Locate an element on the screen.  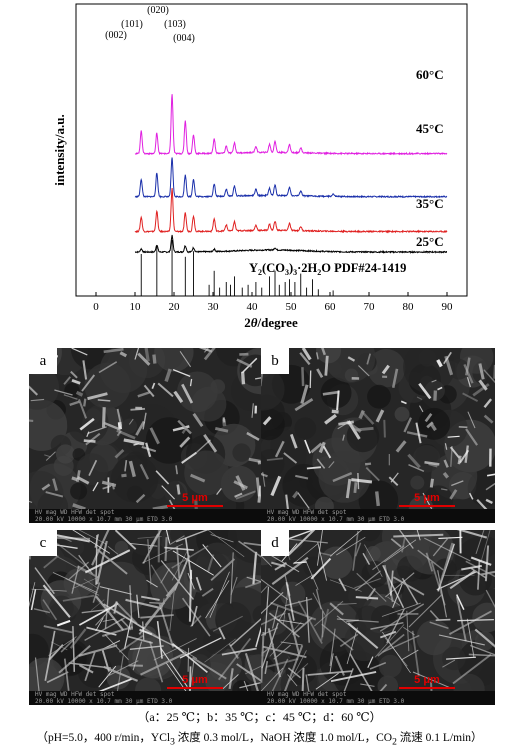
ref-co3: (CO is located at coordinates (273, 268).